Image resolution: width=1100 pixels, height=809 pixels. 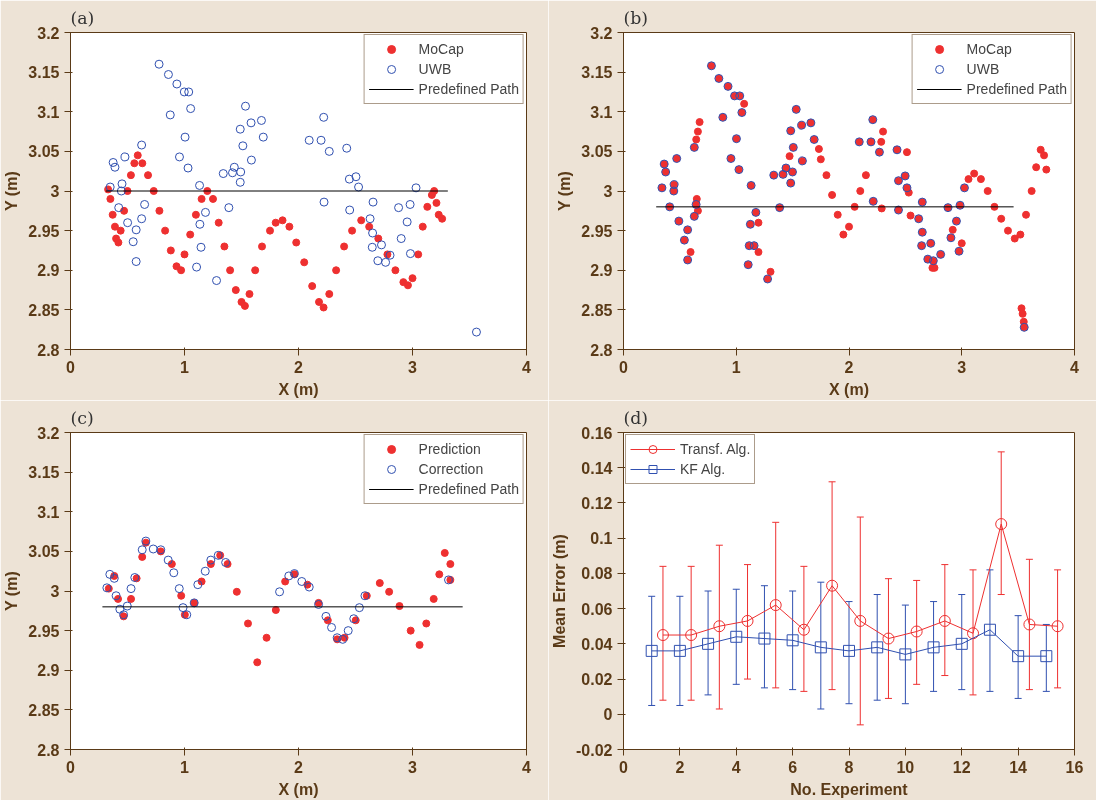 I want to click on x-tick-label: 14, so click(x=1018, y=767).